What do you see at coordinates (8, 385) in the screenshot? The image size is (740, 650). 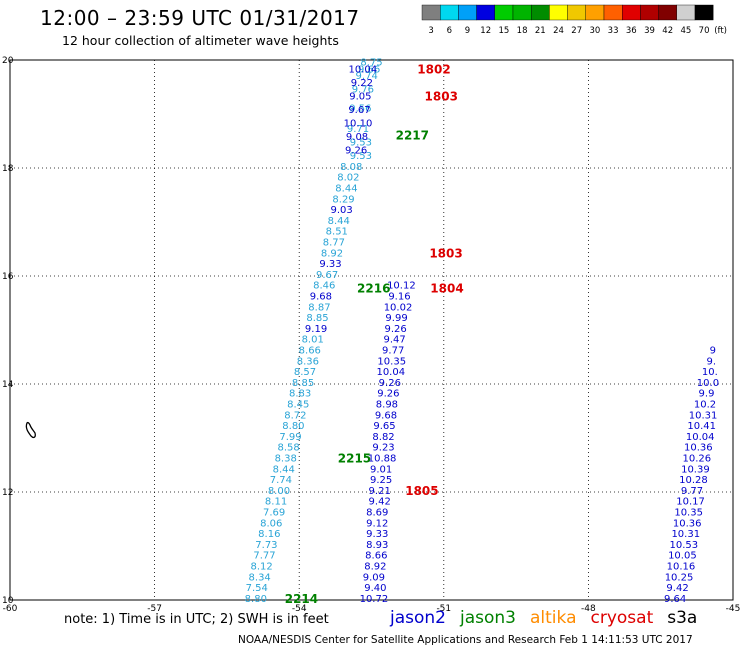 I see `y-tick-label: 14` at bounding box center [8, 385].